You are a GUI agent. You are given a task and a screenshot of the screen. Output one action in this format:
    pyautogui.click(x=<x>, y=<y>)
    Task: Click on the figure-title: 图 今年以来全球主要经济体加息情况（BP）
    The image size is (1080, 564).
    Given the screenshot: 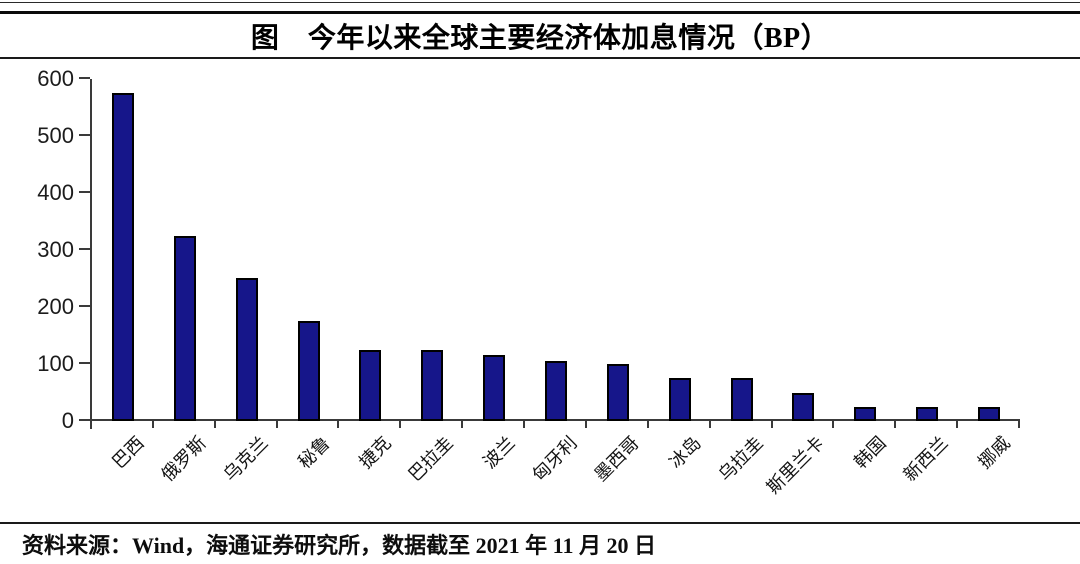 What is the action you would take?
    pyautogui.click(x=540, y=38)
    